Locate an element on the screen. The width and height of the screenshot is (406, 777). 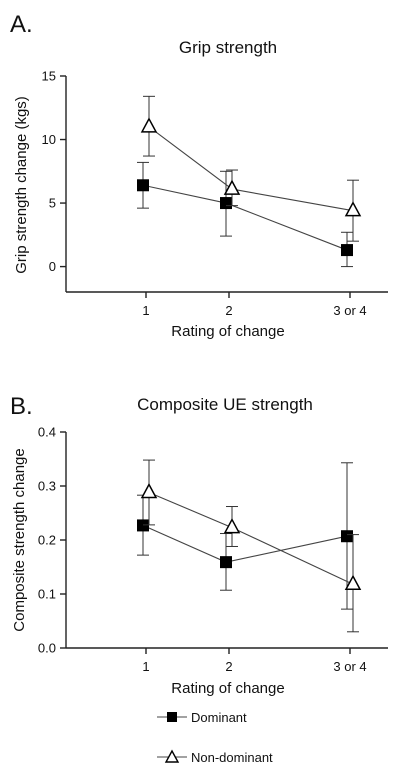
legend-item-dominant: Dominant is located at coordinates (202, 717).